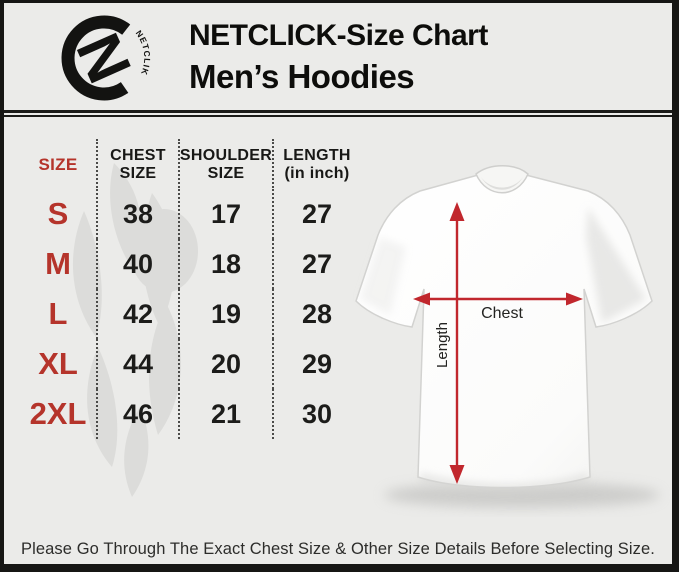 This screenshot has height=572, width=679. I want to click on column-header-shoulder: SHOULDER SIZE, so click(225, 165).